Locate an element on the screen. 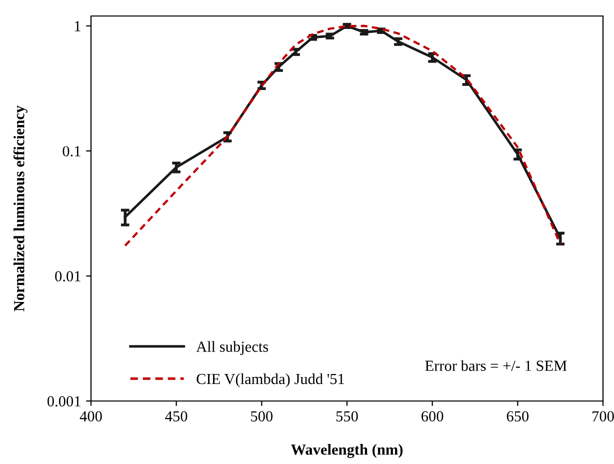 Image resolution: width=614 pixels, height=464 pixels. y-axis-title: Normalized luminous efficiency is located at coordinates (20, 209).